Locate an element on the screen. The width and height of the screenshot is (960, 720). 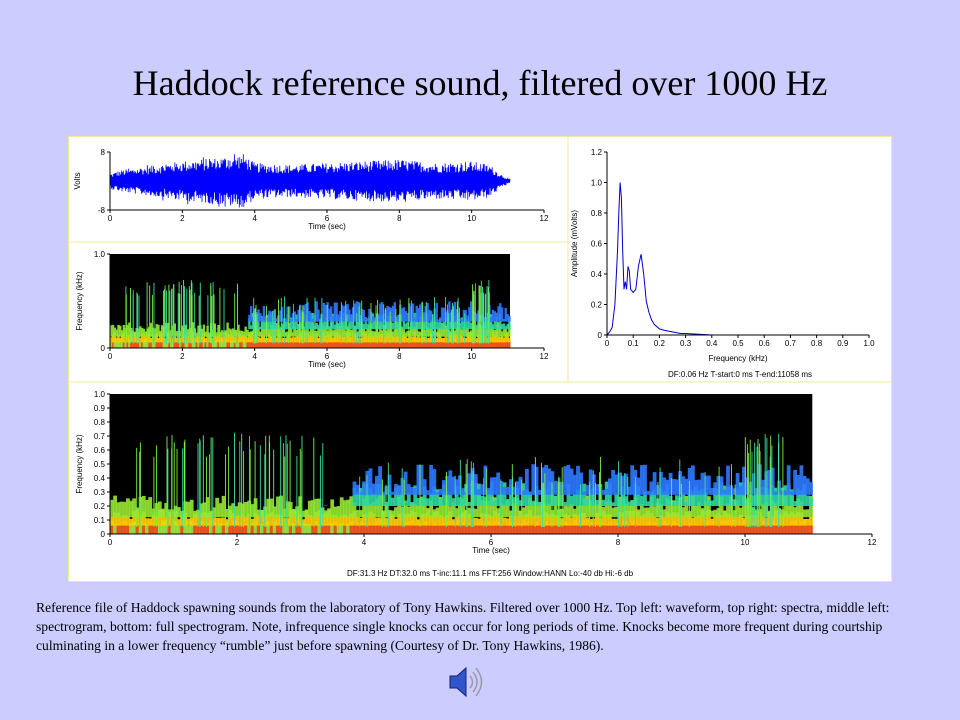
x-tick-label: 0 is located at coordinates (110, 542).